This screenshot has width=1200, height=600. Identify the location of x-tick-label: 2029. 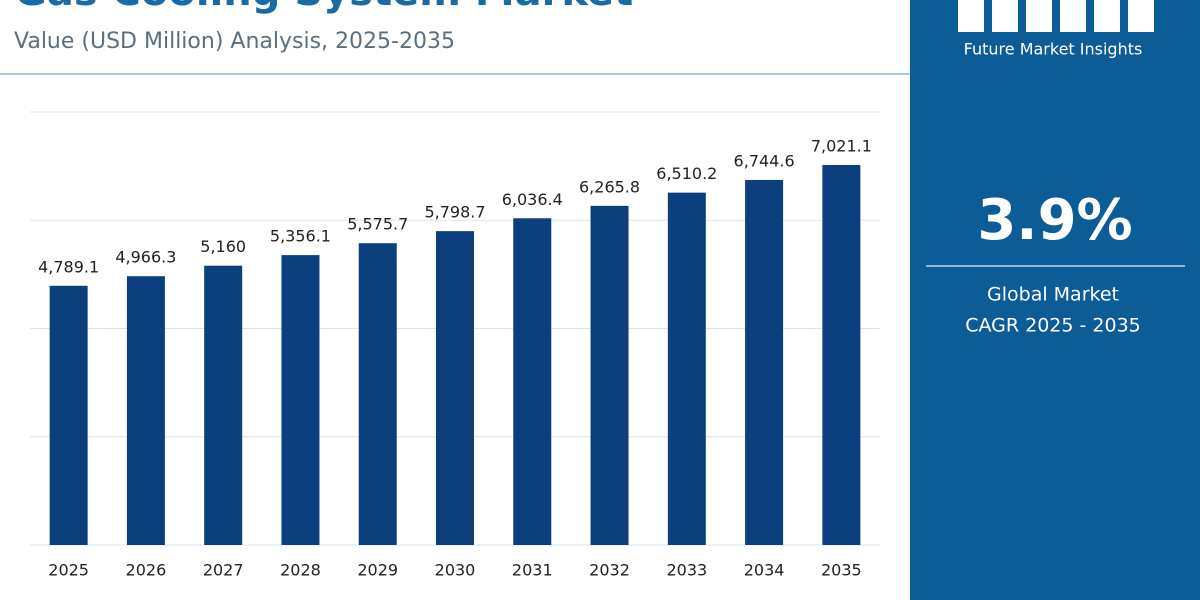
(377, 570).